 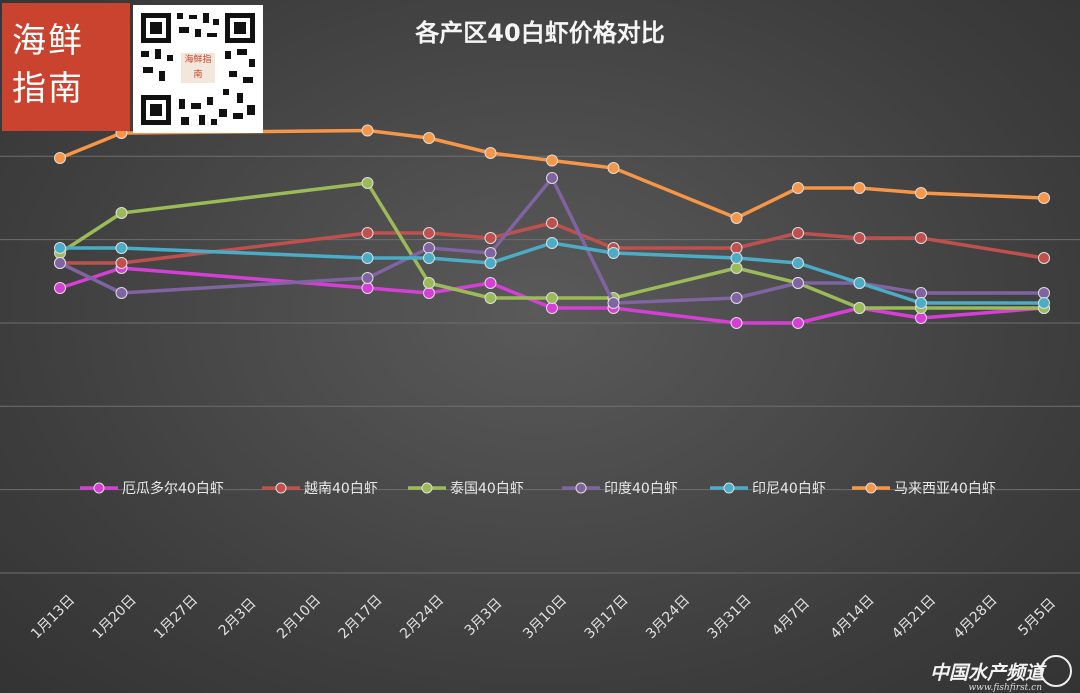 I want to click on legend-label: 印尼40白虾, so click(x=789, y=489).